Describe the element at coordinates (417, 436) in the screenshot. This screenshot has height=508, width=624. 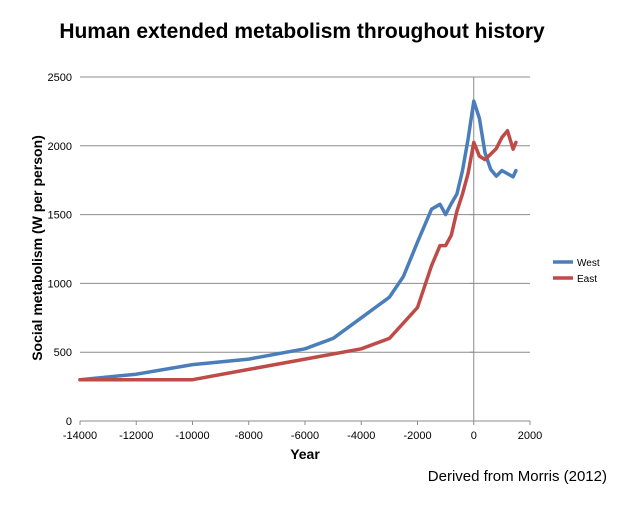
I see `x-tick-label: -2000` at that location.